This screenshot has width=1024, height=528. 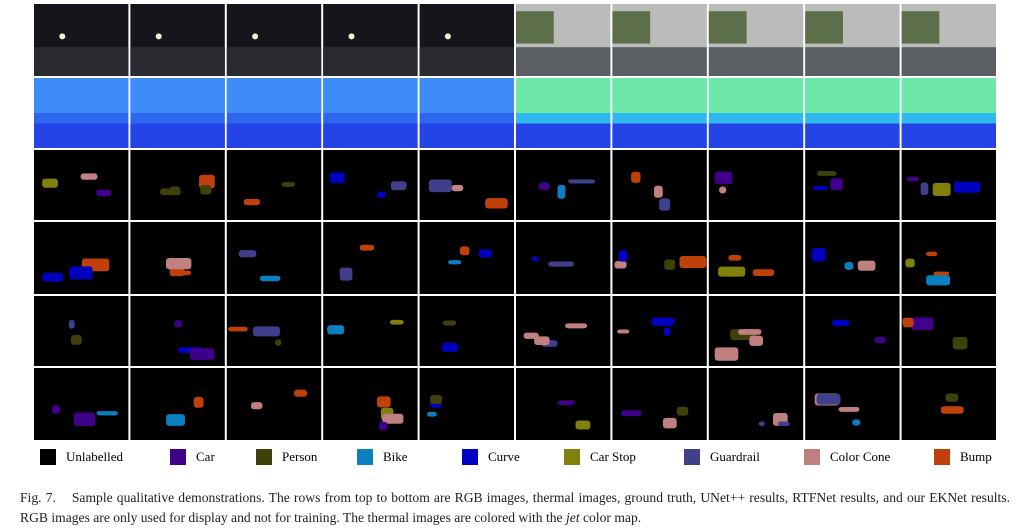 I want to click on caption-emphasis: jet, so click(x=573, y=517).